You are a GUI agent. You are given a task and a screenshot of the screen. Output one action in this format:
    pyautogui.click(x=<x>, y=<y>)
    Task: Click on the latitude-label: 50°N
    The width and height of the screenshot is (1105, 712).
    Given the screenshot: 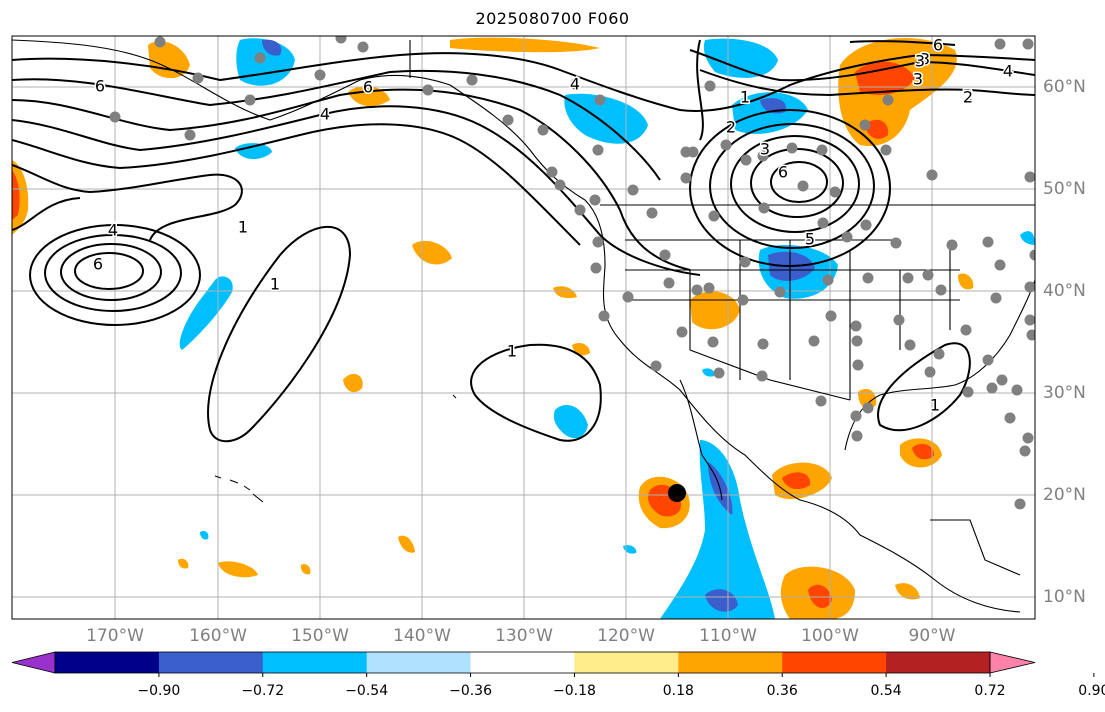 What is the action you would take?
    pyautogui.click(x=1064, y=189)
    